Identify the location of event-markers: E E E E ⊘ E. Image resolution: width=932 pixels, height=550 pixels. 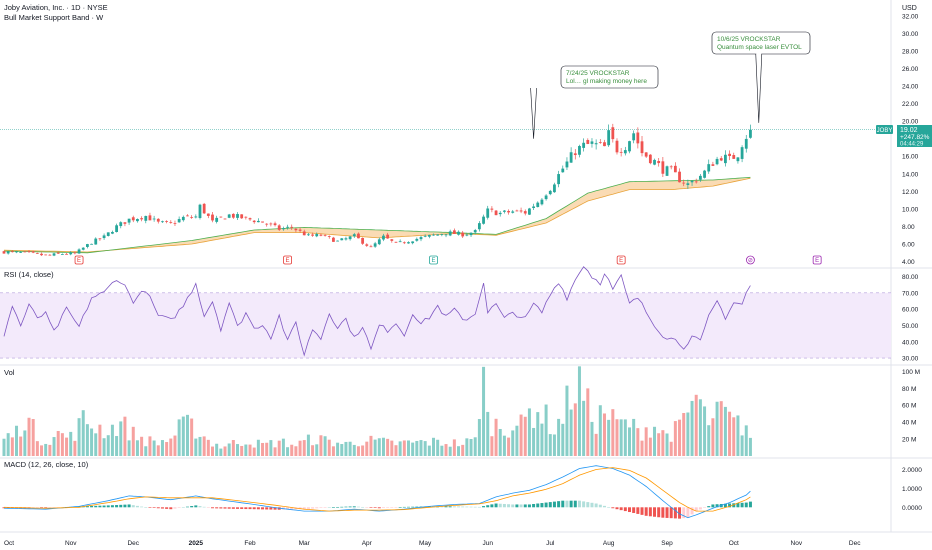
(448, 260).